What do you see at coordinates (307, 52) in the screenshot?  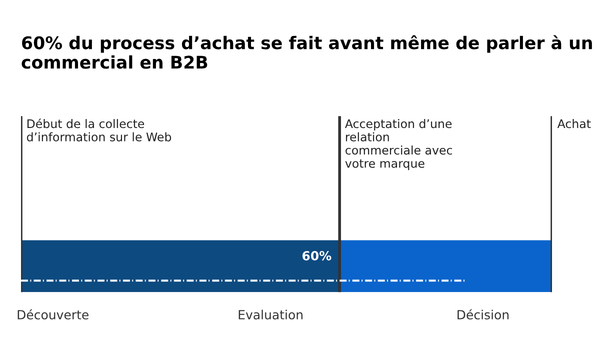 I see `chart-title: 60% du process d’achat se fait avant même de parler à un commercial en B2B` at bounding box center [307, 52].